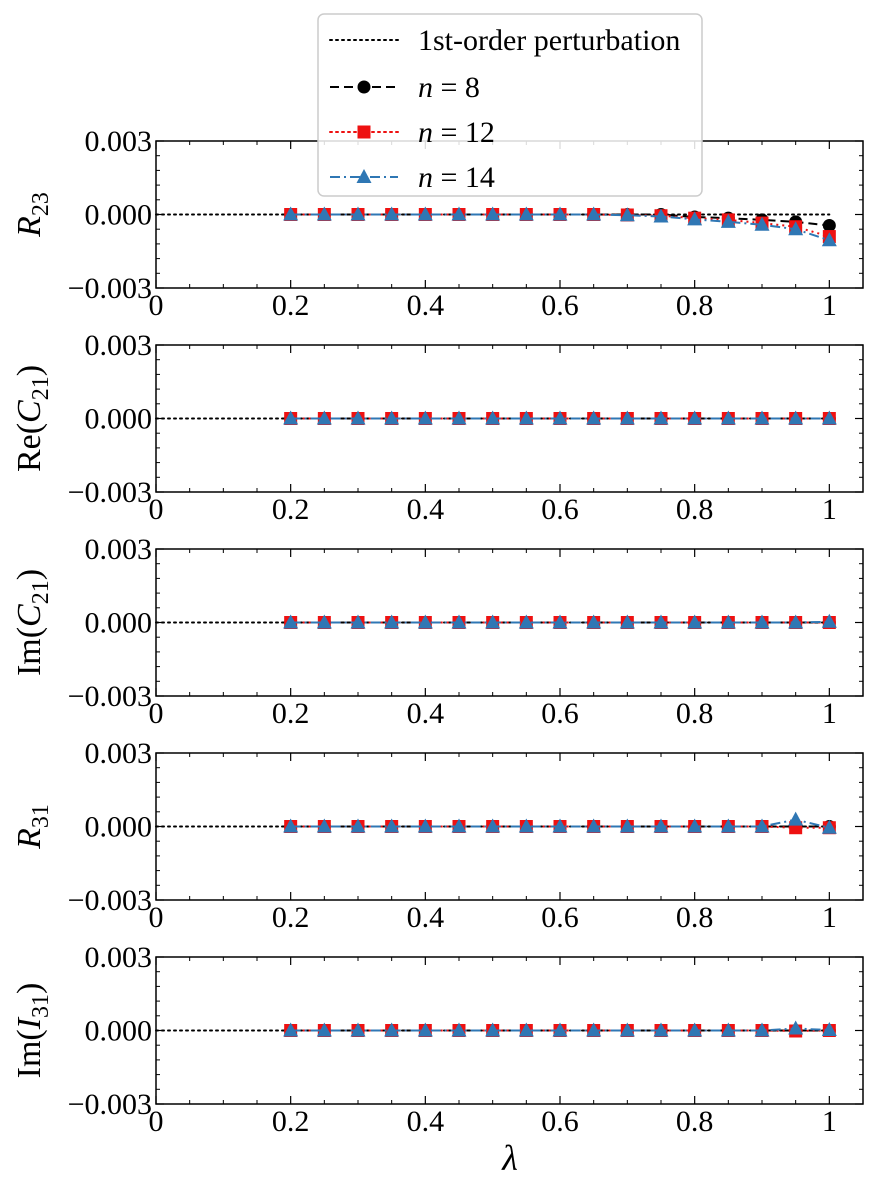 Image resolution: width=872 pixels, height=1183 pixels. I want to click on legend-label: n = 12, so click(456, 132).